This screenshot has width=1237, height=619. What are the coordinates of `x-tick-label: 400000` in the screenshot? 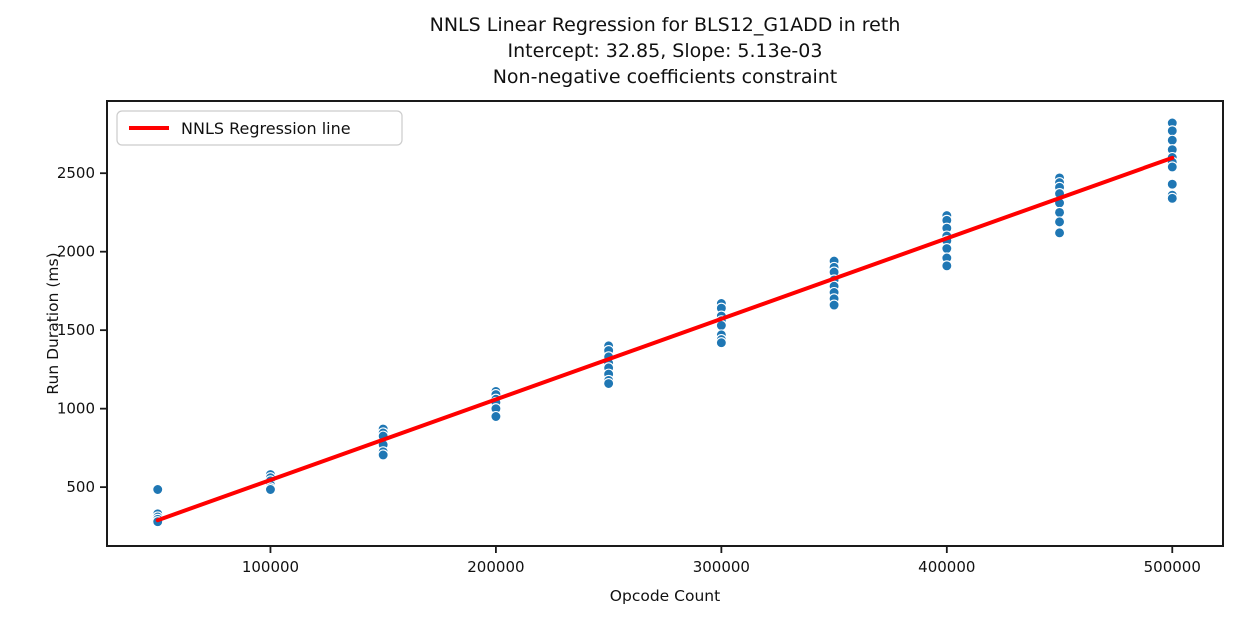 It's located at (946, 567).